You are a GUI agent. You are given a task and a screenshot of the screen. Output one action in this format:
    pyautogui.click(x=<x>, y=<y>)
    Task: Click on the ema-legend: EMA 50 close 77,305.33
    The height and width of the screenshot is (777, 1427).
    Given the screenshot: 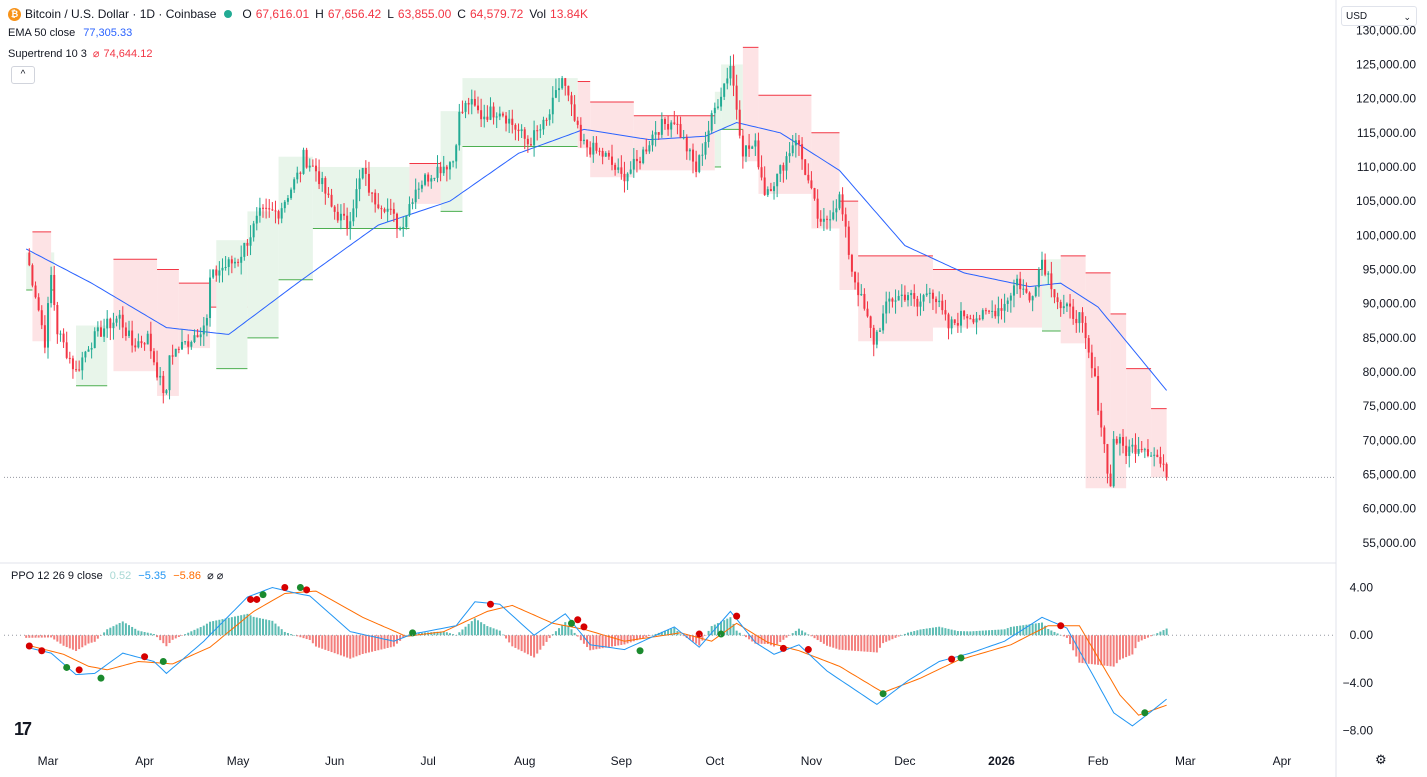 What is the action you would take?
    pyautogui.click(x=70, y=33)
    